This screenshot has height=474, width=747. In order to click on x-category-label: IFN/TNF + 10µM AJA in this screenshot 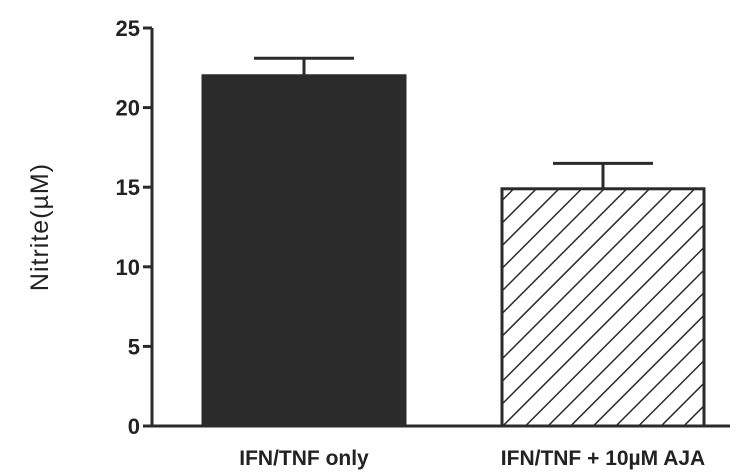, I will do `click(603, 458)`.